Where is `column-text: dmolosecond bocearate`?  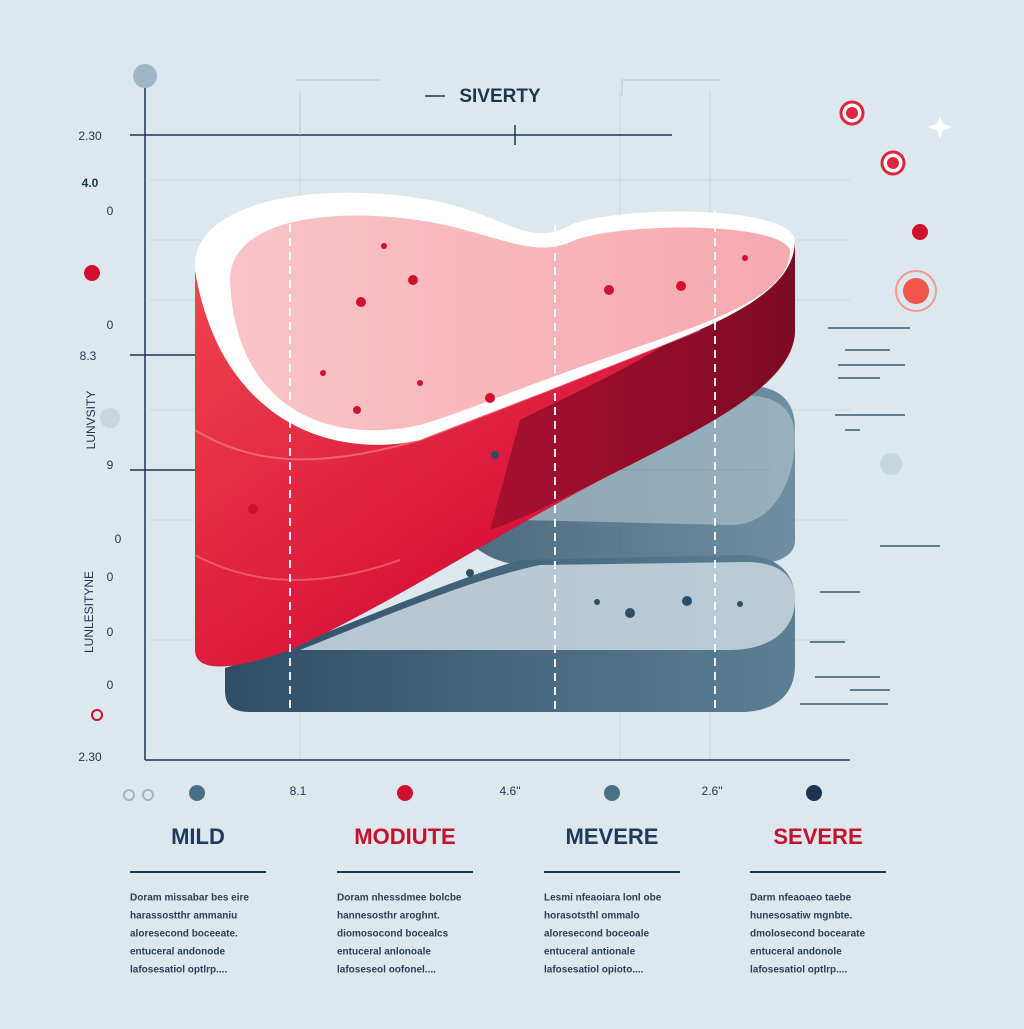
column-text: dmolosecond bocearate is located at coordinates (807, 934).